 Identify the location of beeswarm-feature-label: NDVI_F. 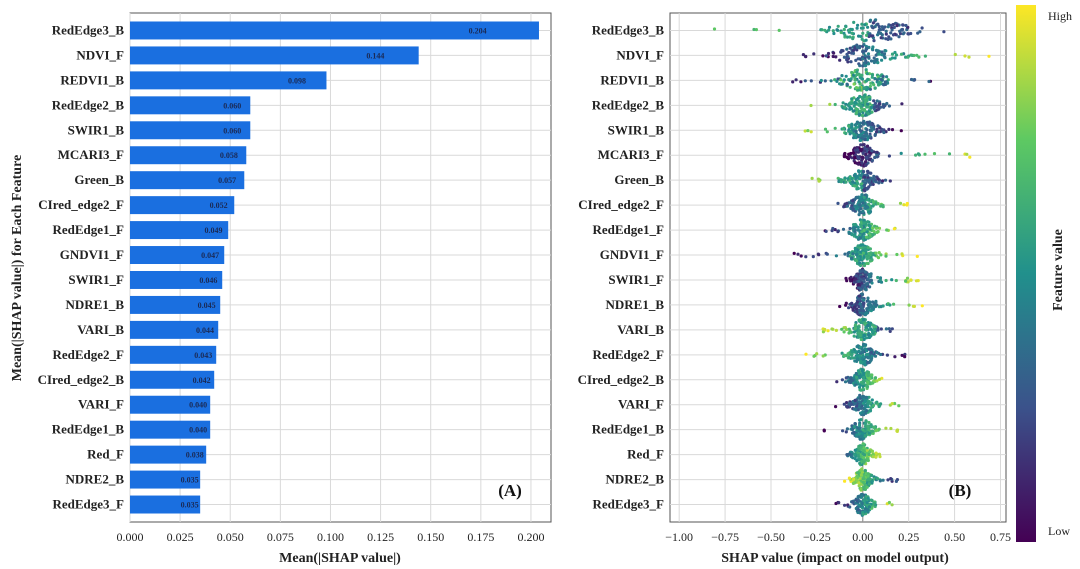
(640, 54).